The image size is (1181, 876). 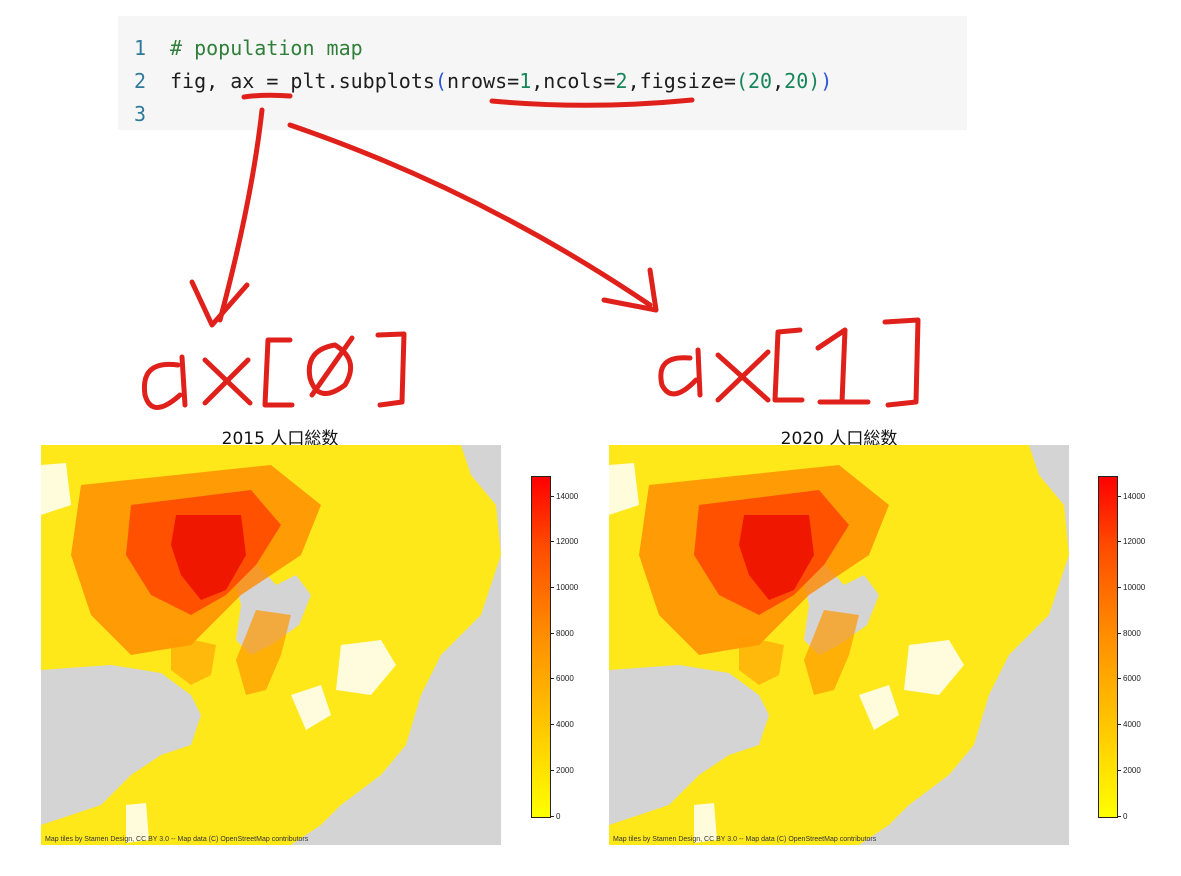 What do you see at coordinates (778, 81) in the screenshot?
I see `code-comma: ,` at bounding box center [778, 81].